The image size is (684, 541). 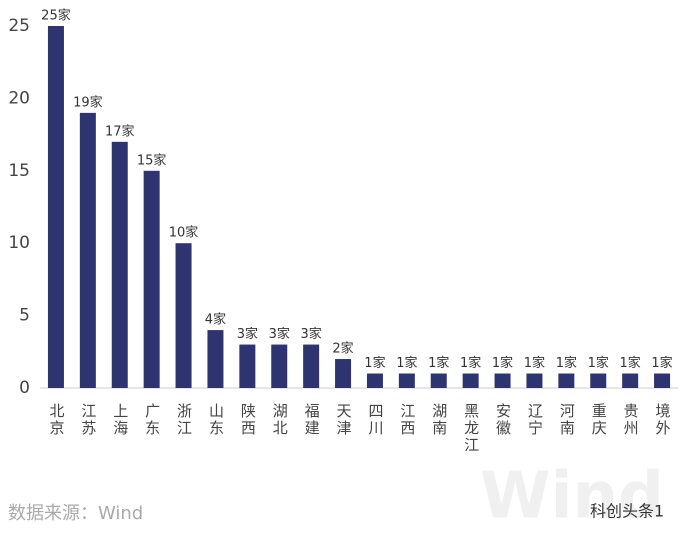 I want to click on y-tick-label: 25, so click(x=19, y=26).